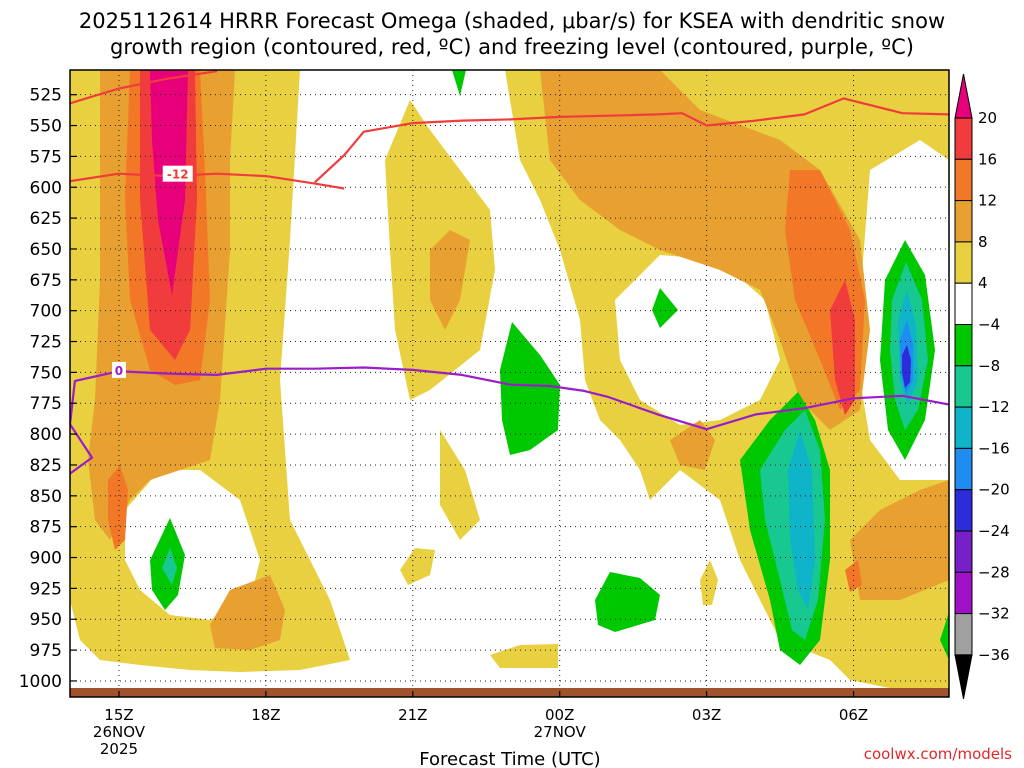 The width and height of the screenshot is (1024, 768). I want to click on omega-shade-yellow-small-b, so click(709, 582).